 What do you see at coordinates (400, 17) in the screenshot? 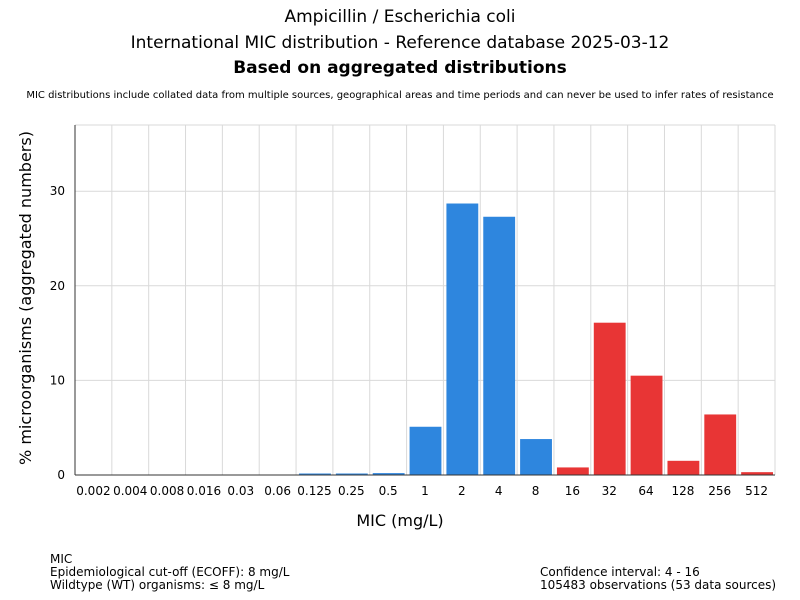
I see `chart-title-line1: Ampicillin / Escherichia coli` at bounding box center [400, 17].